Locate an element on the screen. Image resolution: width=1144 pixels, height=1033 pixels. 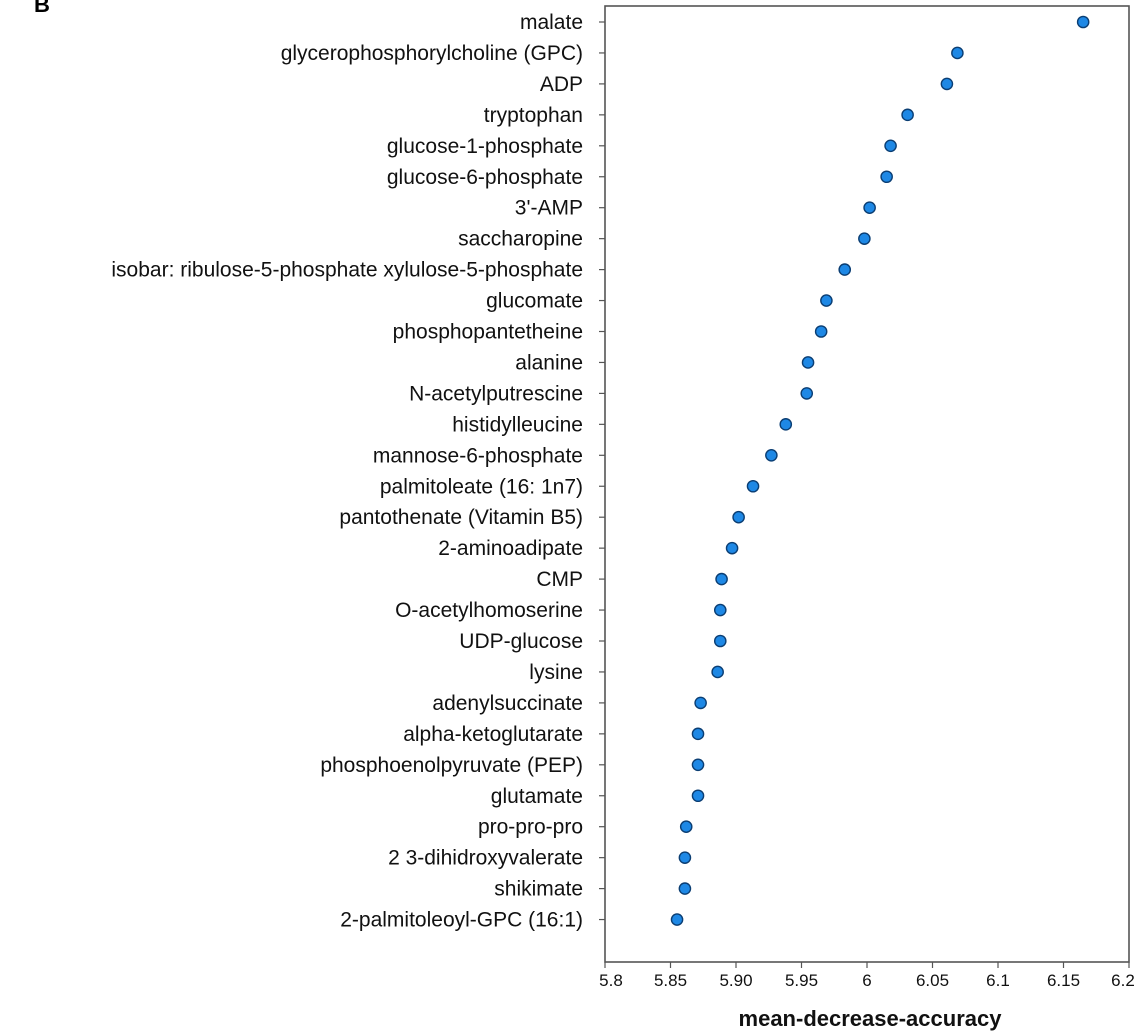
x-axis-tick-labels: 5.8 5.85 5.90 5.95 6 6.05 6.1 6.15 6.2 is located at coordinates (867, 980).